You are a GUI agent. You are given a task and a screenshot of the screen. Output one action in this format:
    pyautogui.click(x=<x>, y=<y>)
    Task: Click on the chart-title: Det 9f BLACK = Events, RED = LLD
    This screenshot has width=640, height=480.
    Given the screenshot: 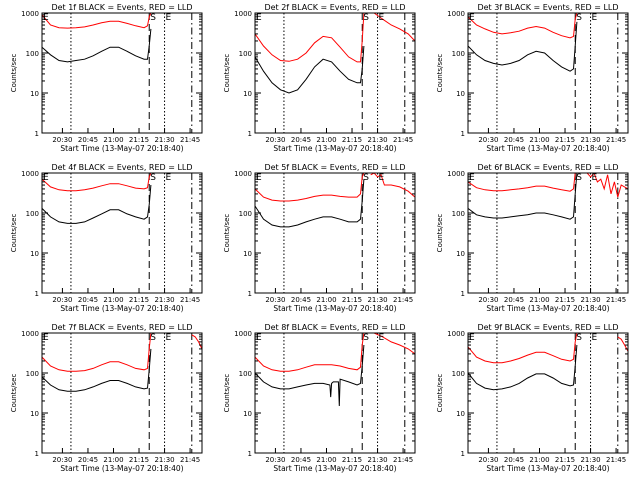 What is the action you would take?
    pyautogui.click(x=547, y=327)
    